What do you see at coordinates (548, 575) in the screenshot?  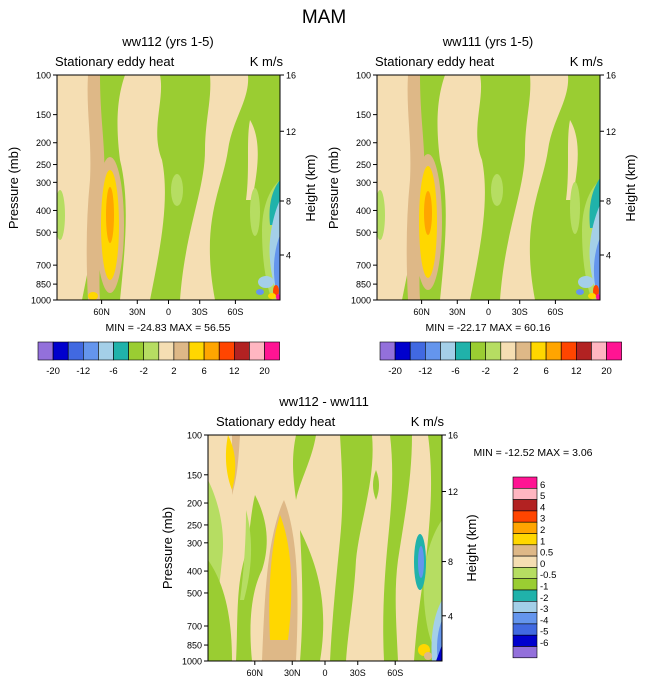 I see `colorbar-label: -0.5` at bounding box center [548, 575].